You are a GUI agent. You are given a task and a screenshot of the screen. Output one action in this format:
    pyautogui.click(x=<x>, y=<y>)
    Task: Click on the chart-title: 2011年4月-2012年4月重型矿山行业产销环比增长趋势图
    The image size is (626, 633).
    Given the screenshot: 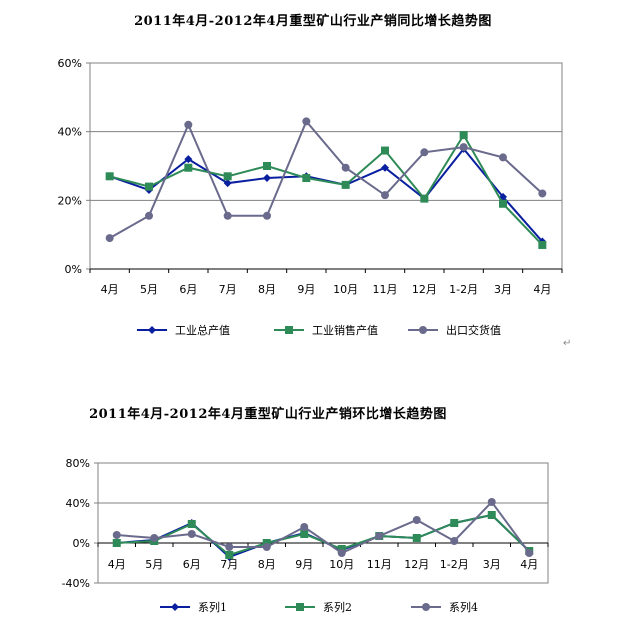 What is the action you would take?
    pyautogui.click(x=268, y=414)
    